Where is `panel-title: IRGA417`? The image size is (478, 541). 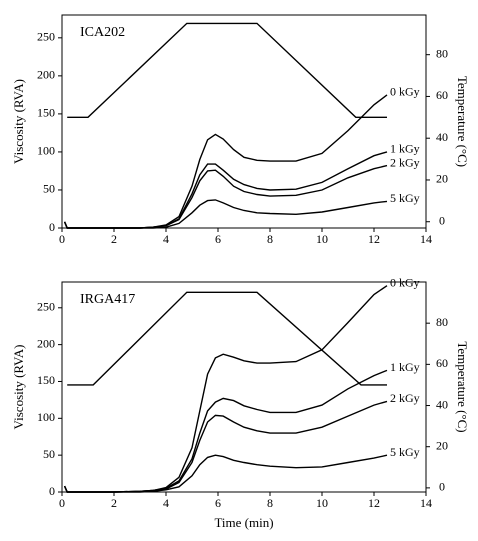
panel-title: IRGA417 is located at coordinates (107, 299).